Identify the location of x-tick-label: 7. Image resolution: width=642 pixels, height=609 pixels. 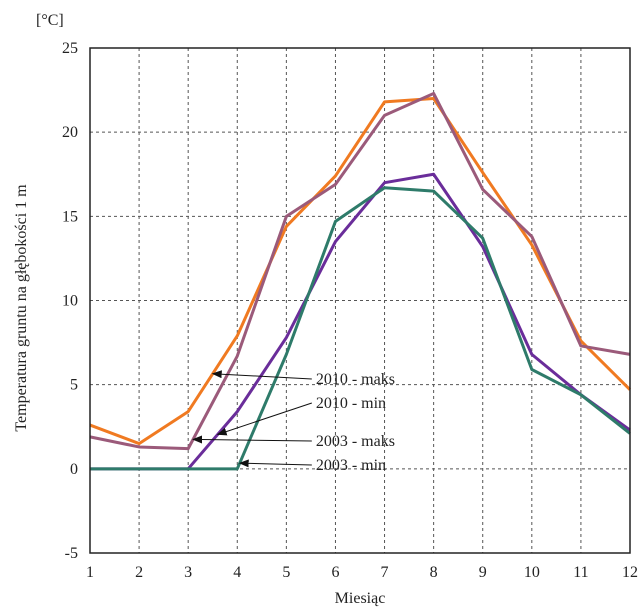
(385, 572).